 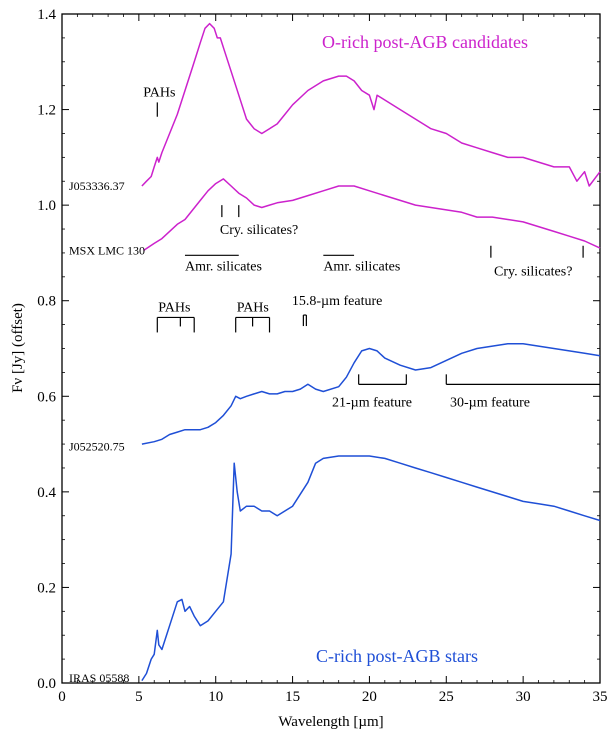 I want to click on star-label: IRAS 05588, so click(x=99, y=678).